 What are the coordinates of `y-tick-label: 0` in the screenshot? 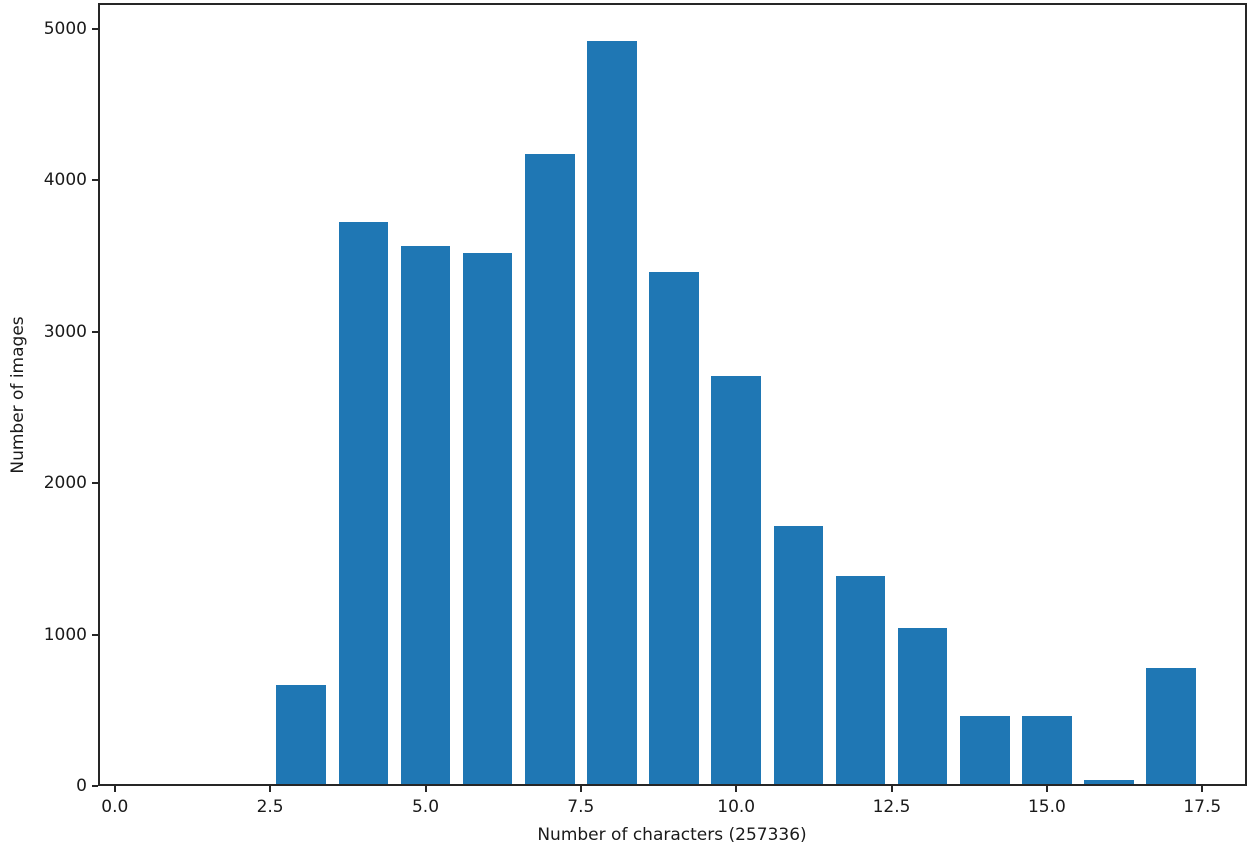 It's located at (81, 786).